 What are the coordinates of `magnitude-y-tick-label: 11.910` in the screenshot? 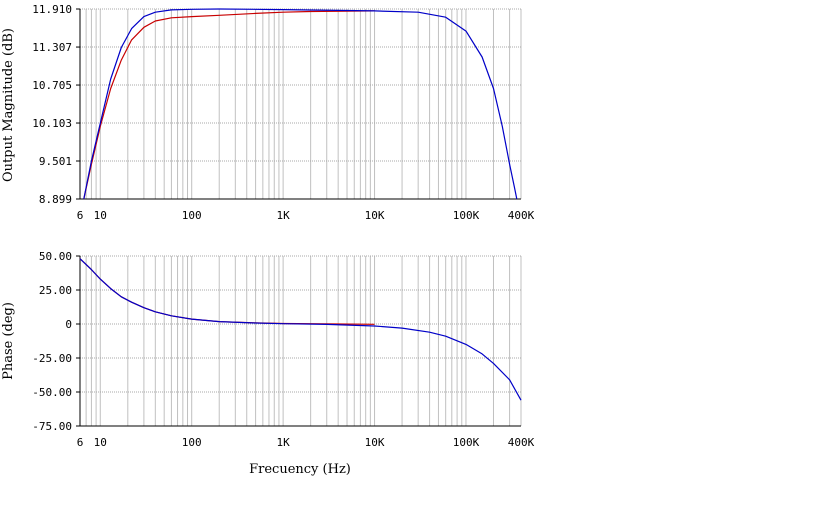 It's located at (52, 9).